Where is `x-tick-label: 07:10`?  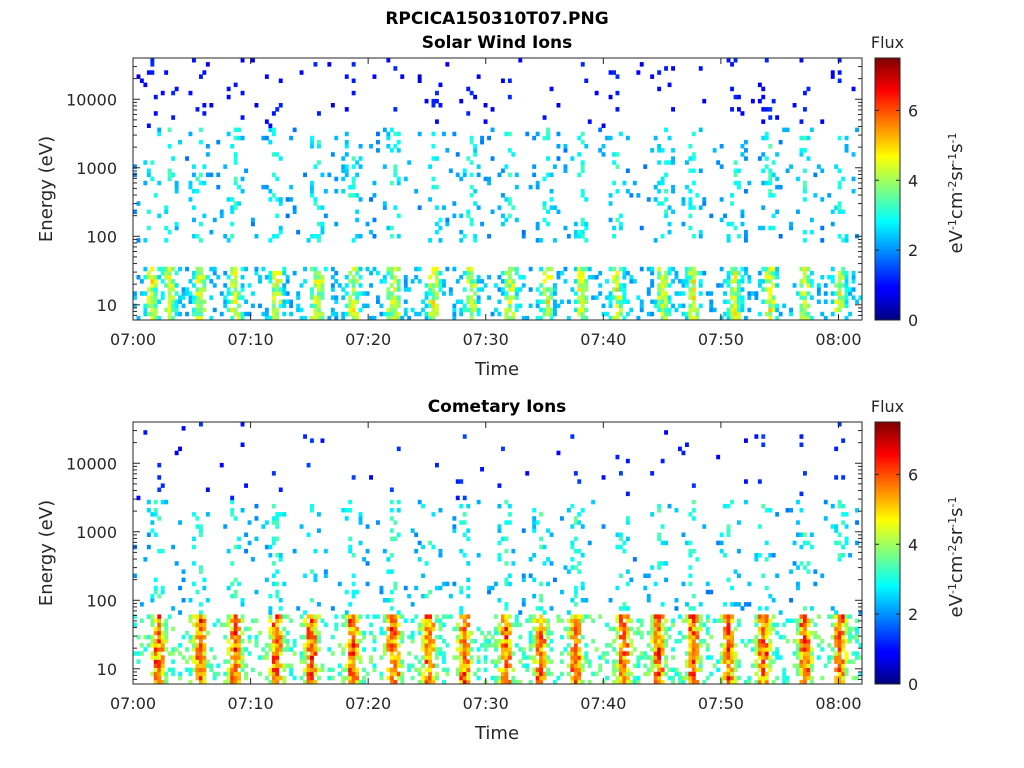 x-tick-label: 07:10 is located at coordinates (251, 703).